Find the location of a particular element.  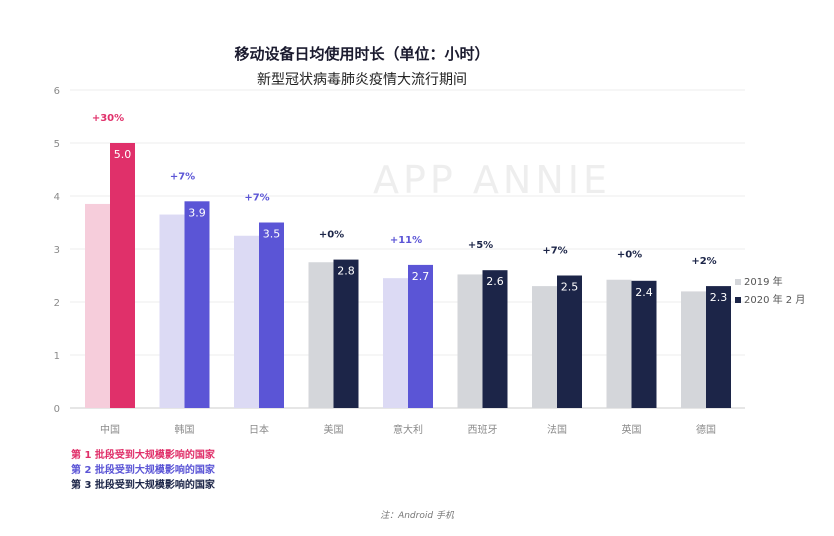

watermark-text: APP ANNIE is located at coordinates (492, 180).